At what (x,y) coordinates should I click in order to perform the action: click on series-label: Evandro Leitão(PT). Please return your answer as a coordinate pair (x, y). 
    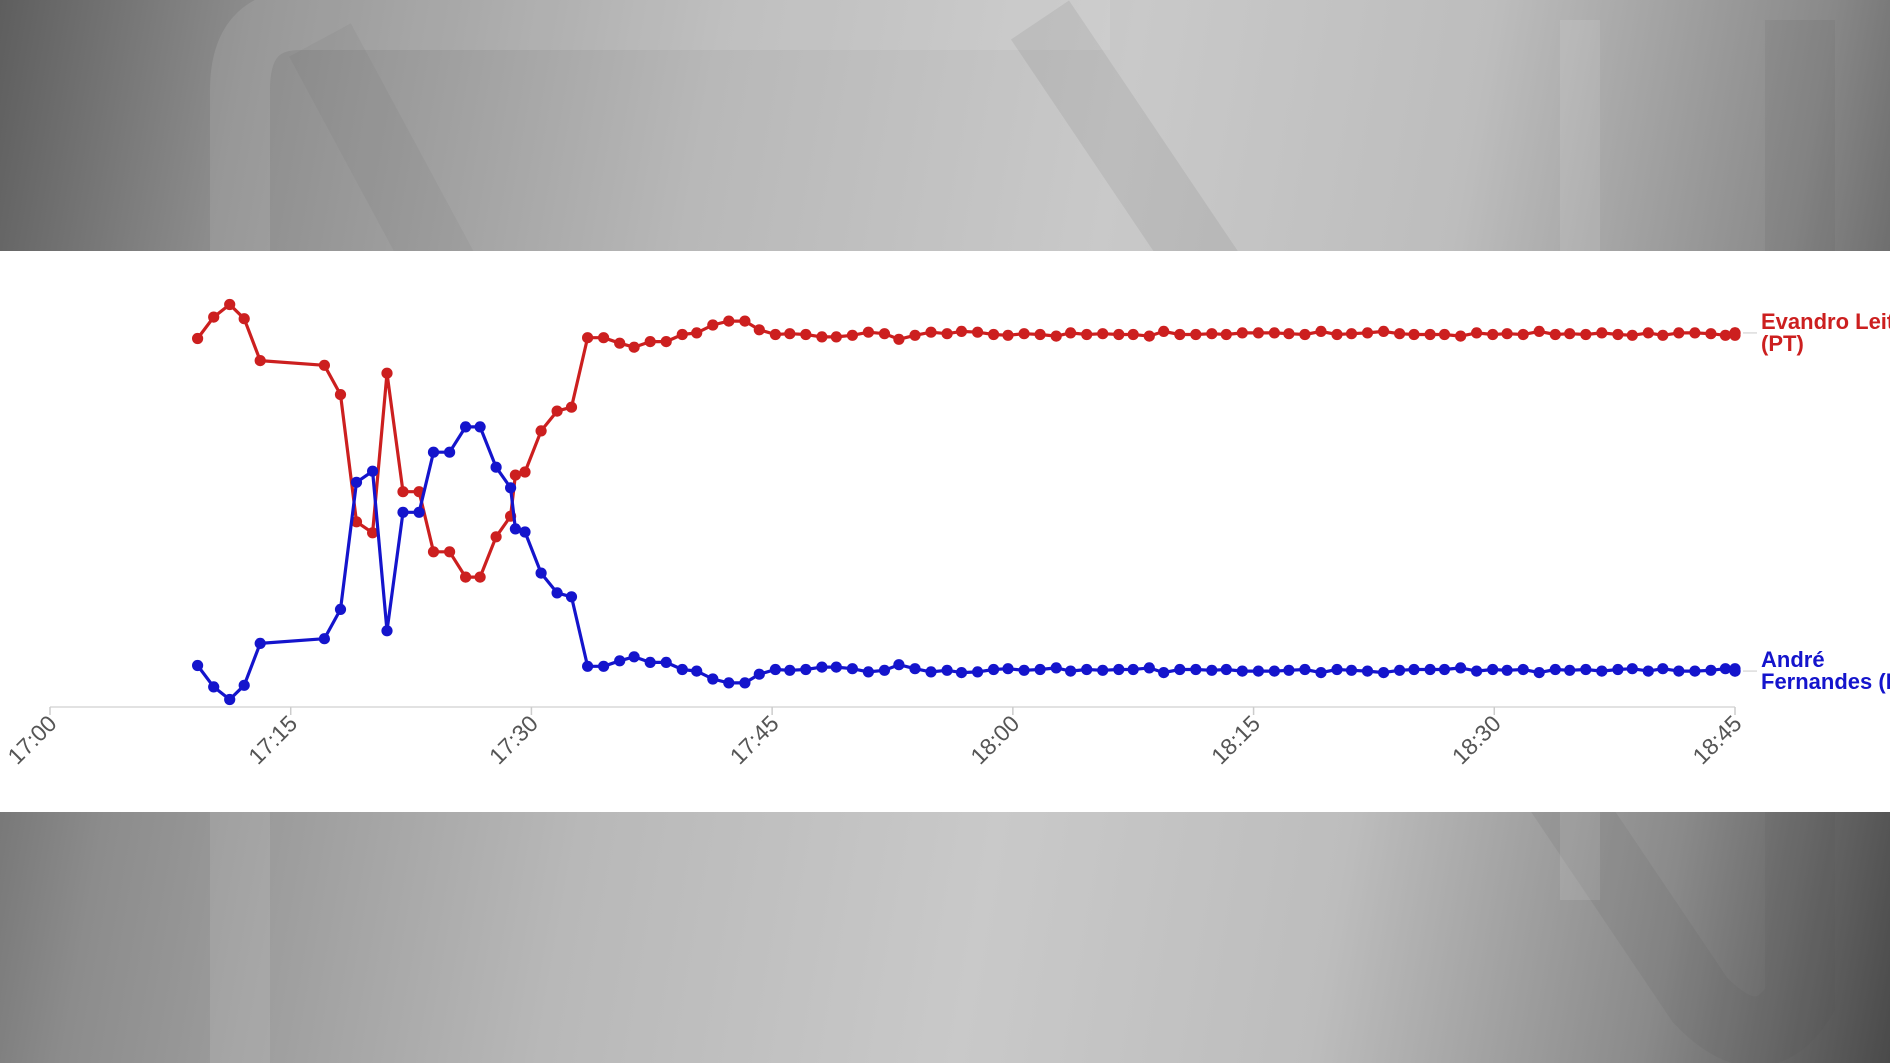
    Looking at the image, I should click on (1825, 332).